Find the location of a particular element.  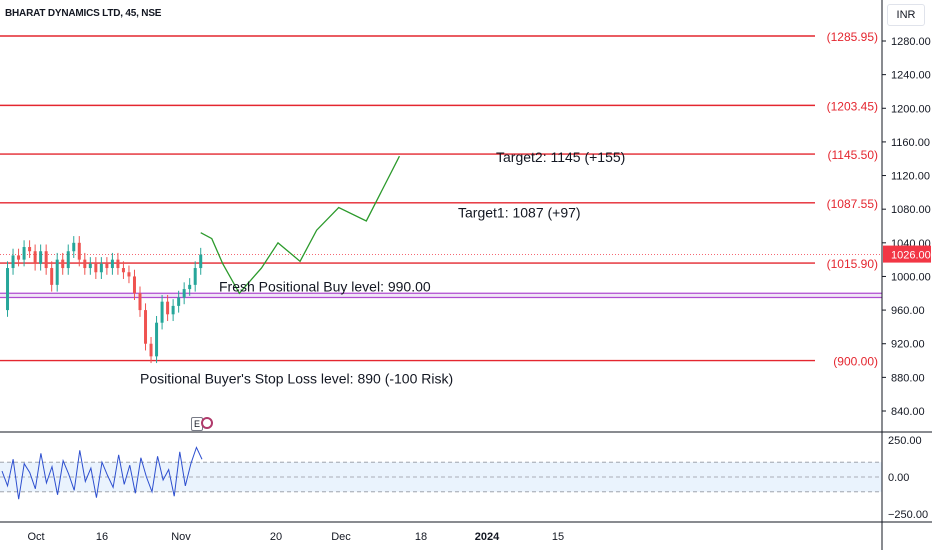

annotation-label: Fresh Positional Buy level: 990.00 is located at coordinates (325, 287).